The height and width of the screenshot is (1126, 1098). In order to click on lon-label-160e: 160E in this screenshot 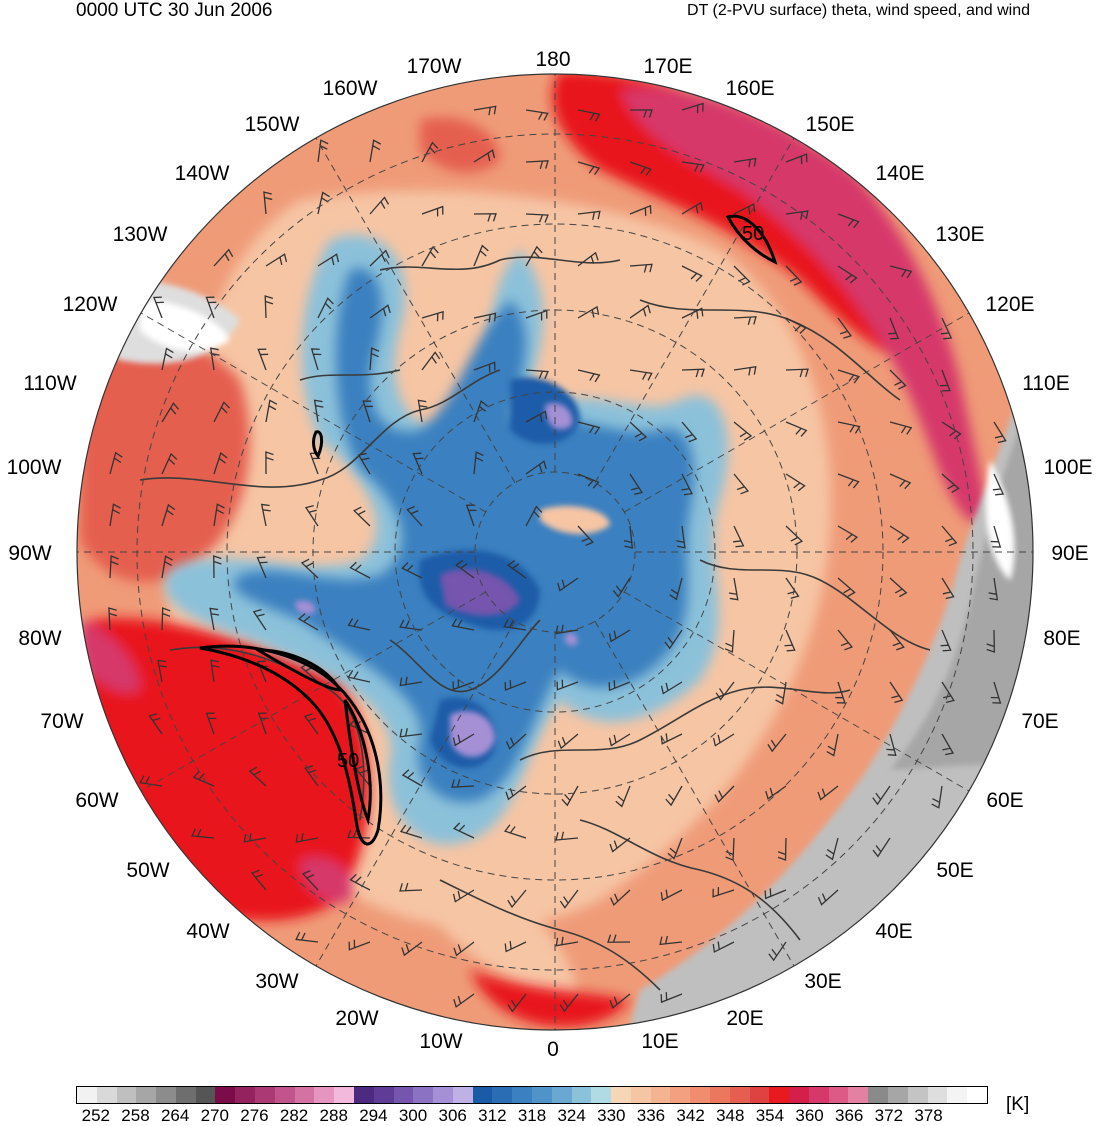, I will do `click(749, 88)`.